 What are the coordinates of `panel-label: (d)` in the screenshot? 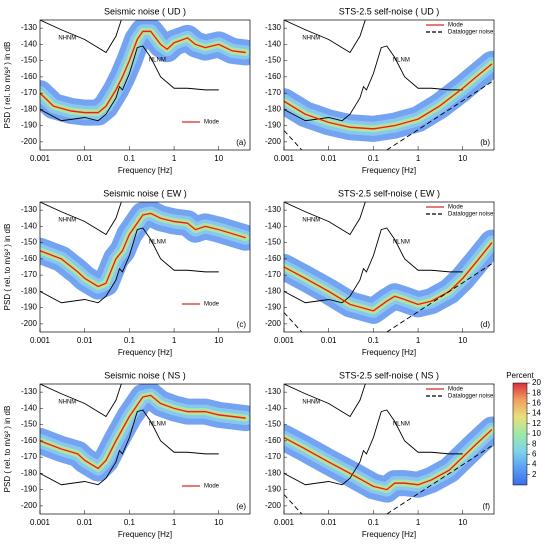 It's located at (485, 324).